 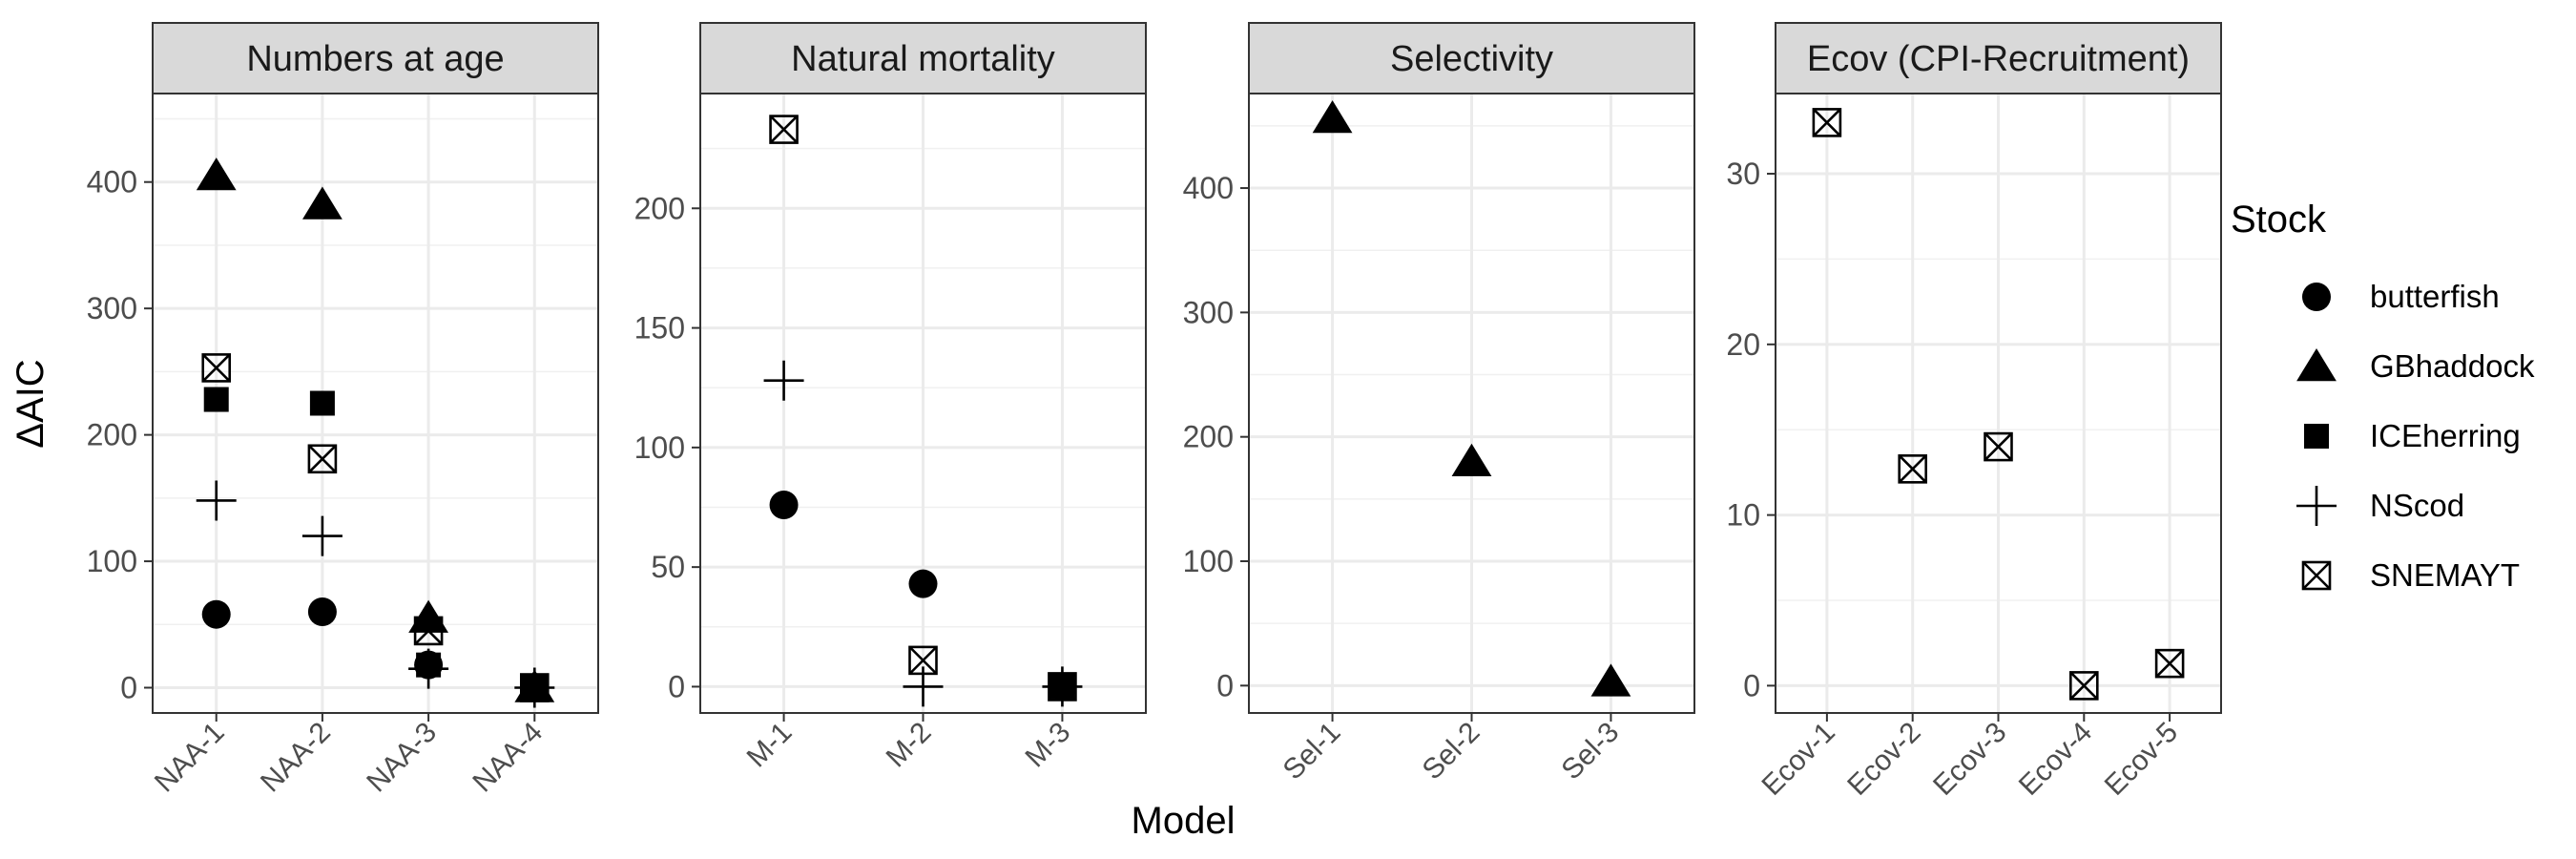 What do you see at coordinates (668, 567) in the screenshot?
I see `y-tick-label: 50` at bounding box center [668, 567].